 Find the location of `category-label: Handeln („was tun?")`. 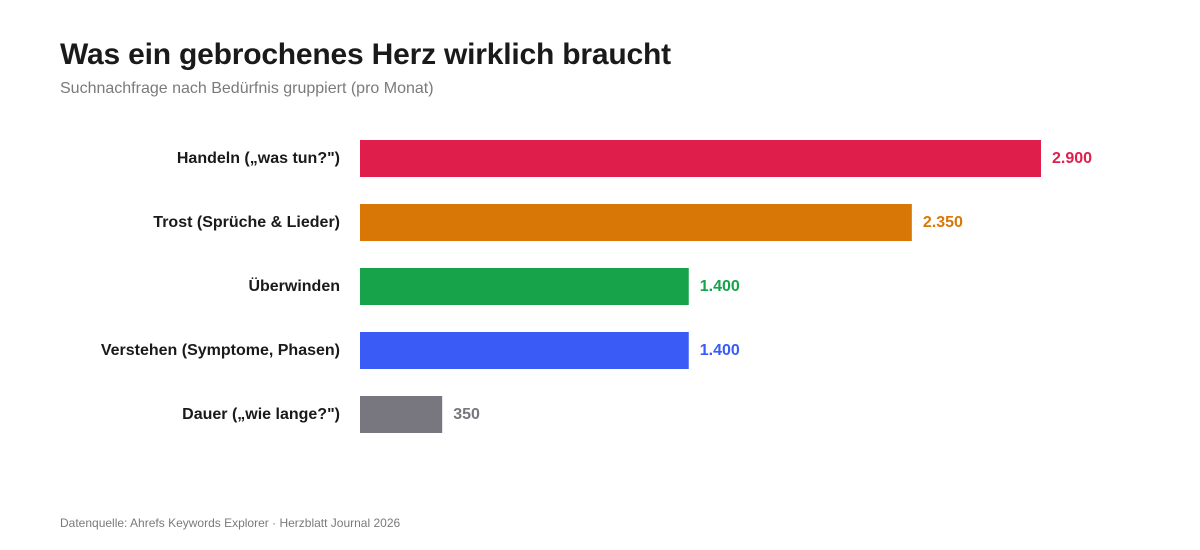

category-label: Handeln („was tun?") is located at coordinates (258, 158).